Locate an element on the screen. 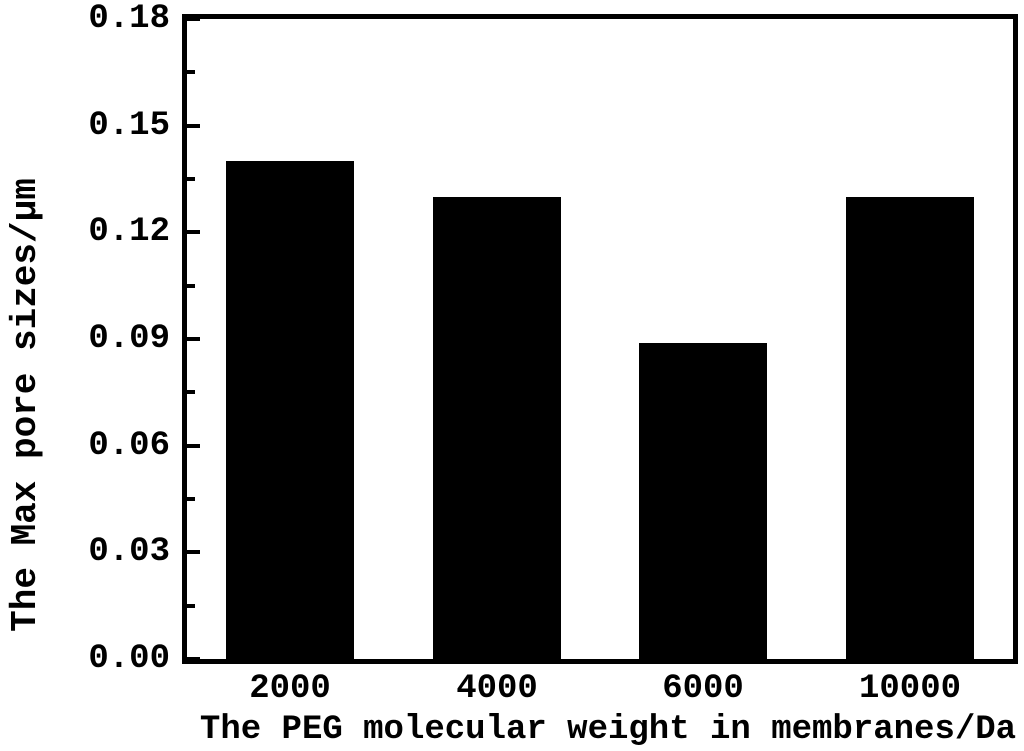 This screenshot has width=1024, height=751. bar-2000 is located at coordinates (290, 410).